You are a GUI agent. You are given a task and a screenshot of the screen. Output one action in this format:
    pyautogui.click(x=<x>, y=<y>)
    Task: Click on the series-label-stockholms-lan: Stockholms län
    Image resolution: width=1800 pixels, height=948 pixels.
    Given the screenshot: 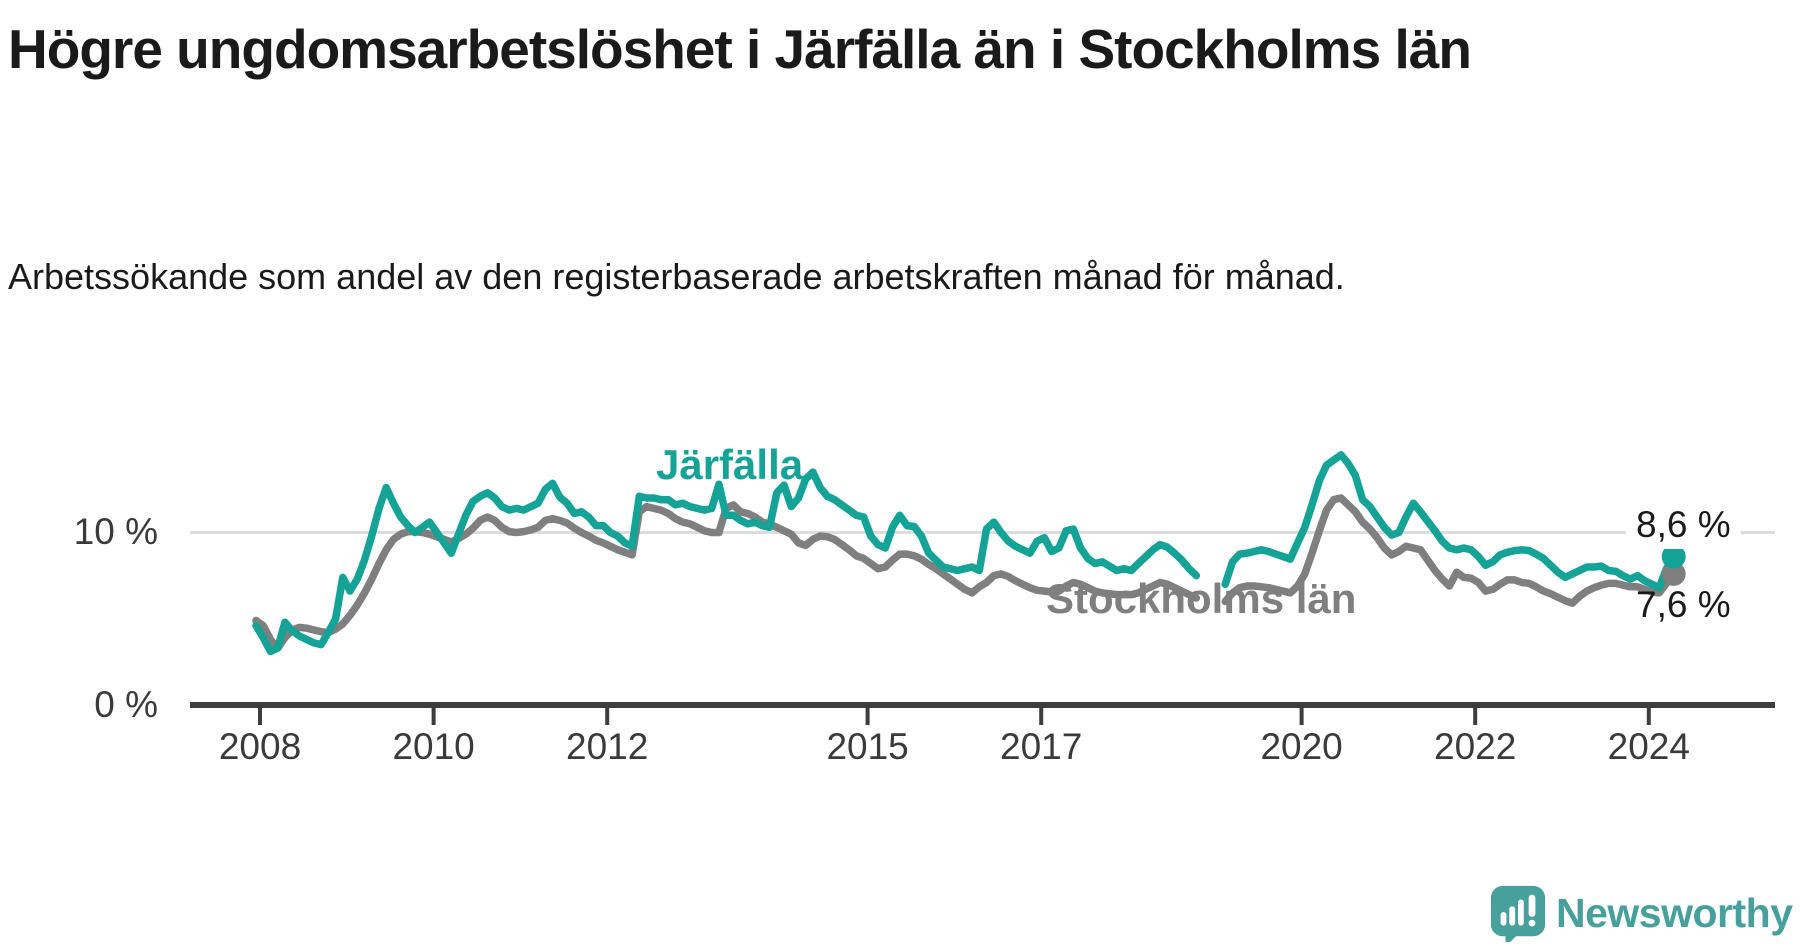 What is the action you would take?
    pyautogui.click(x=1201, y=598)
    